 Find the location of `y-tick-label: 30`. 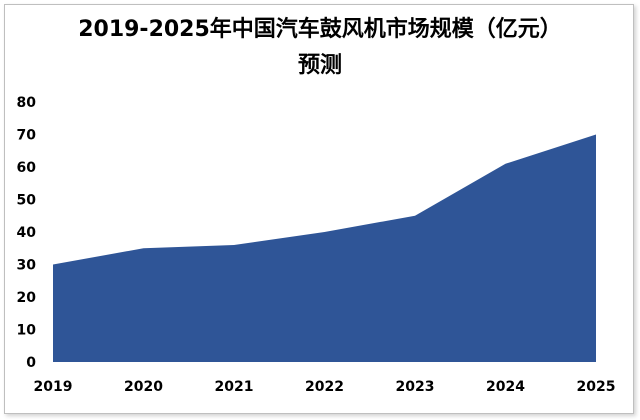

y-tick-label: 30 is located at coordinates (27, 266).